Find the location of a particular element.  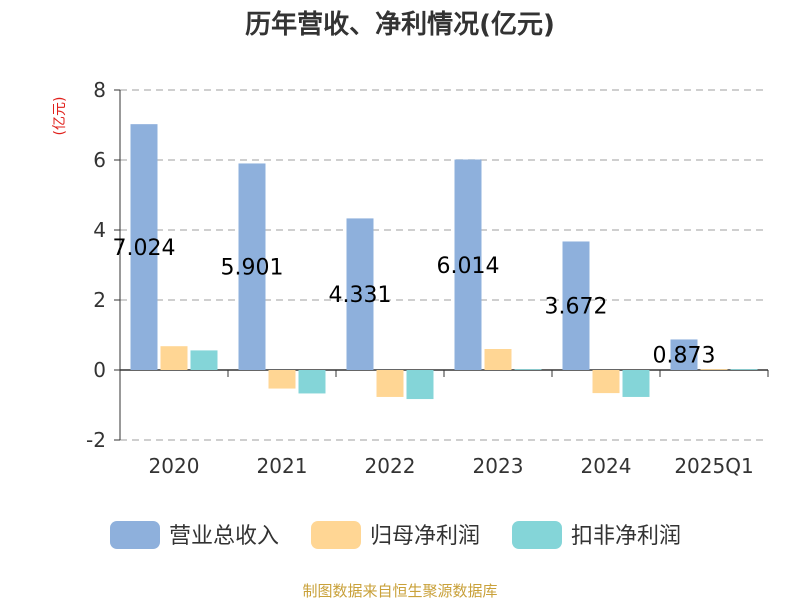

data-label: 4.331 is located at coordinates (360, 295).